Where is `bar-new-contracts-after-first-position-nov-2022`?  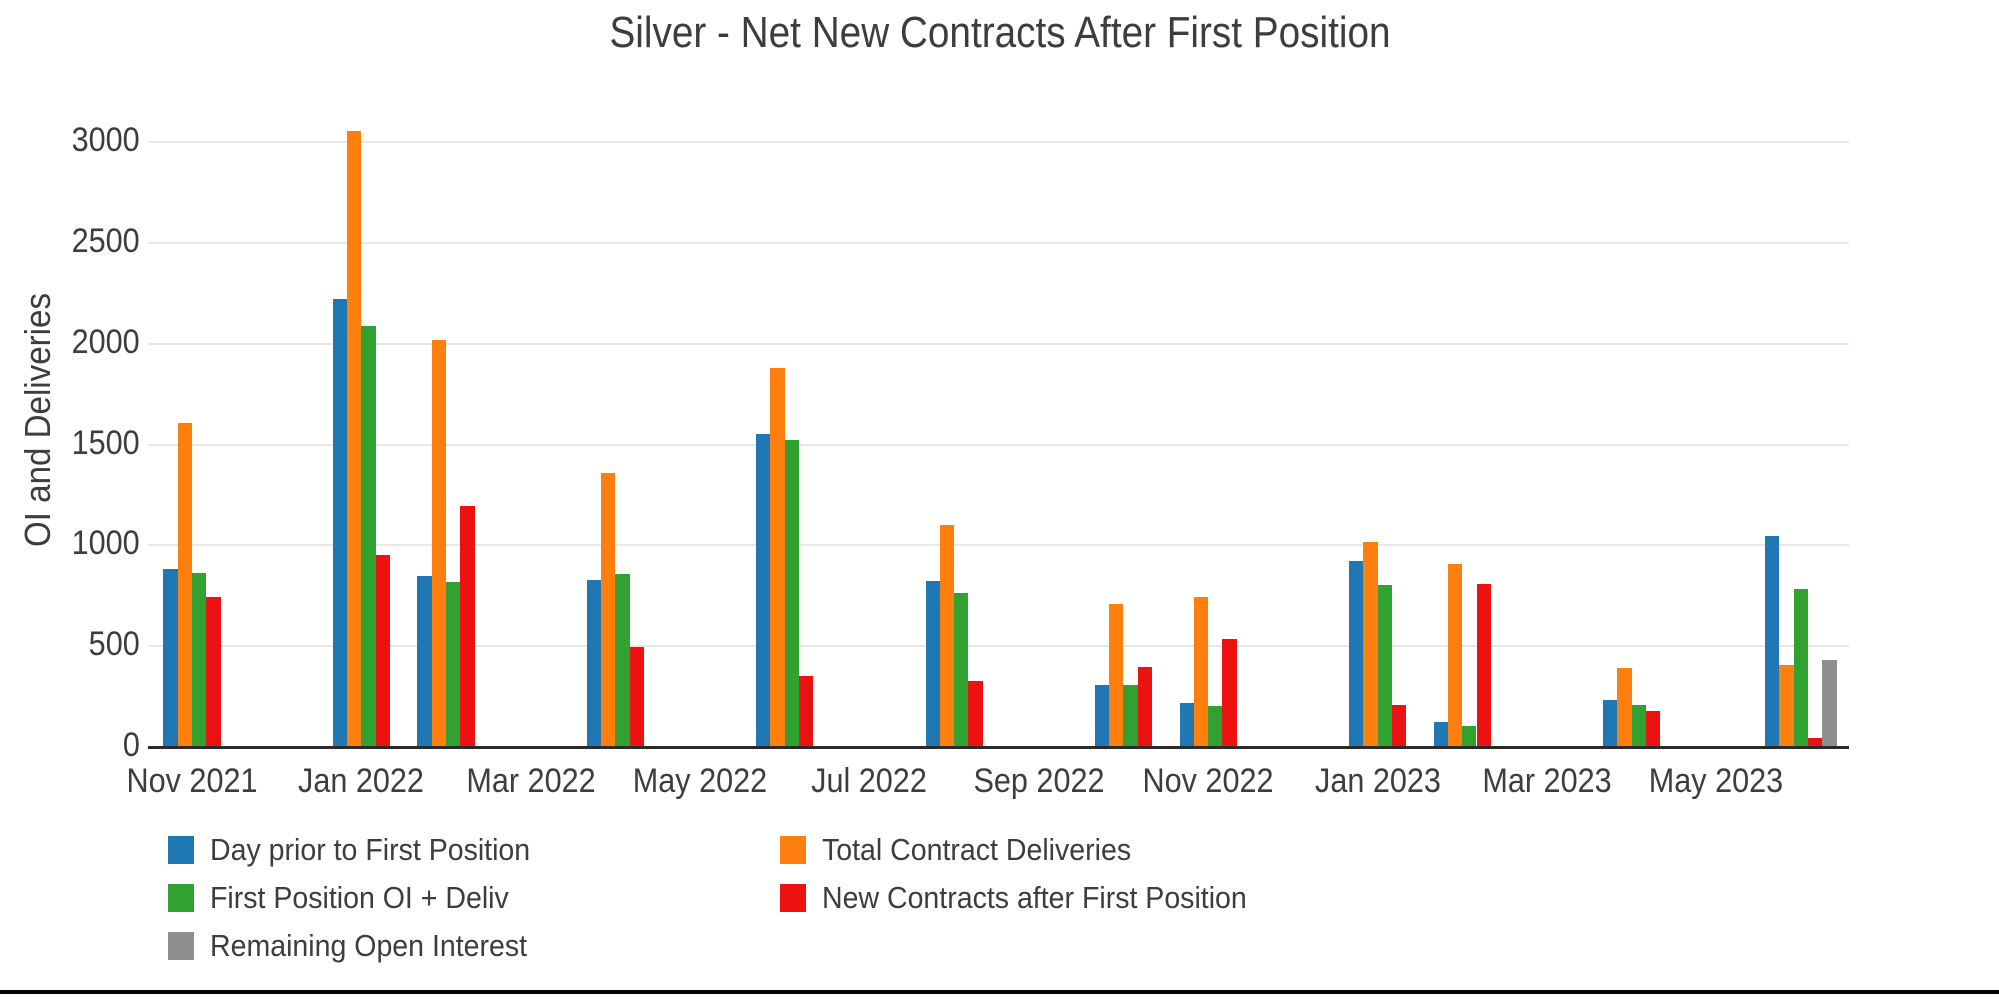
bar-new-contracts-after-first-position-nov-2022 is located at coordinates (1229, 693).